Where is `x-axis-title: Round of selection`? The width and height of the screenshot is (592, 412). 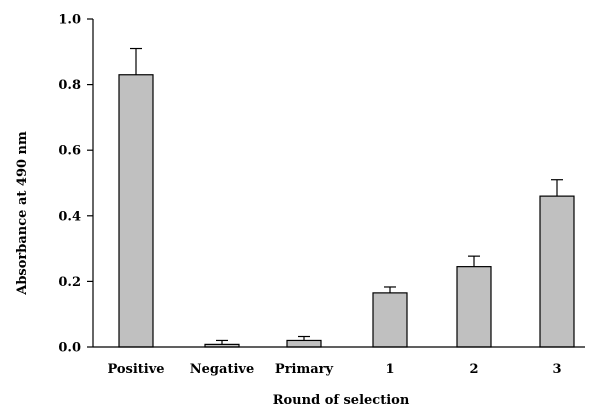
x-axis-title: Round of selection is located at coordinates (341, 400).